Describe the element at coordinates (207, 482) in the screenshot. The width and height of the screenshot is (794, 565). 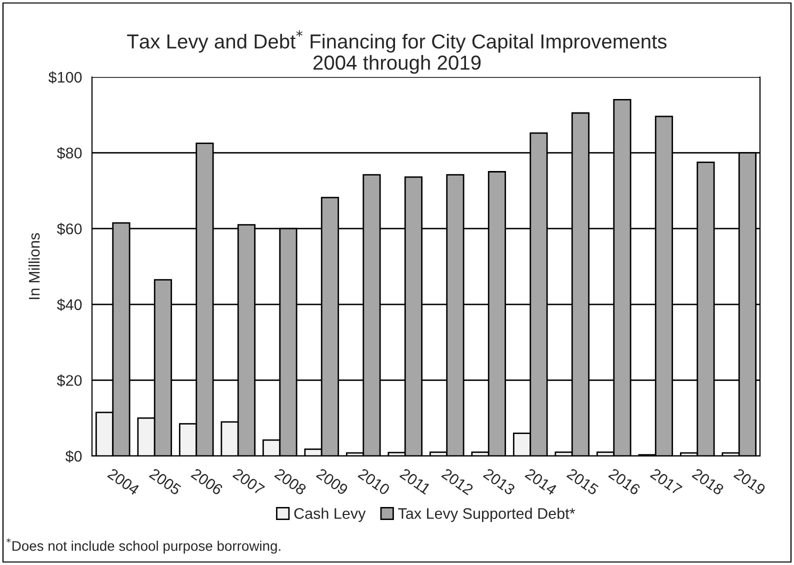
I see `x-tick-label: 2006` at that location.